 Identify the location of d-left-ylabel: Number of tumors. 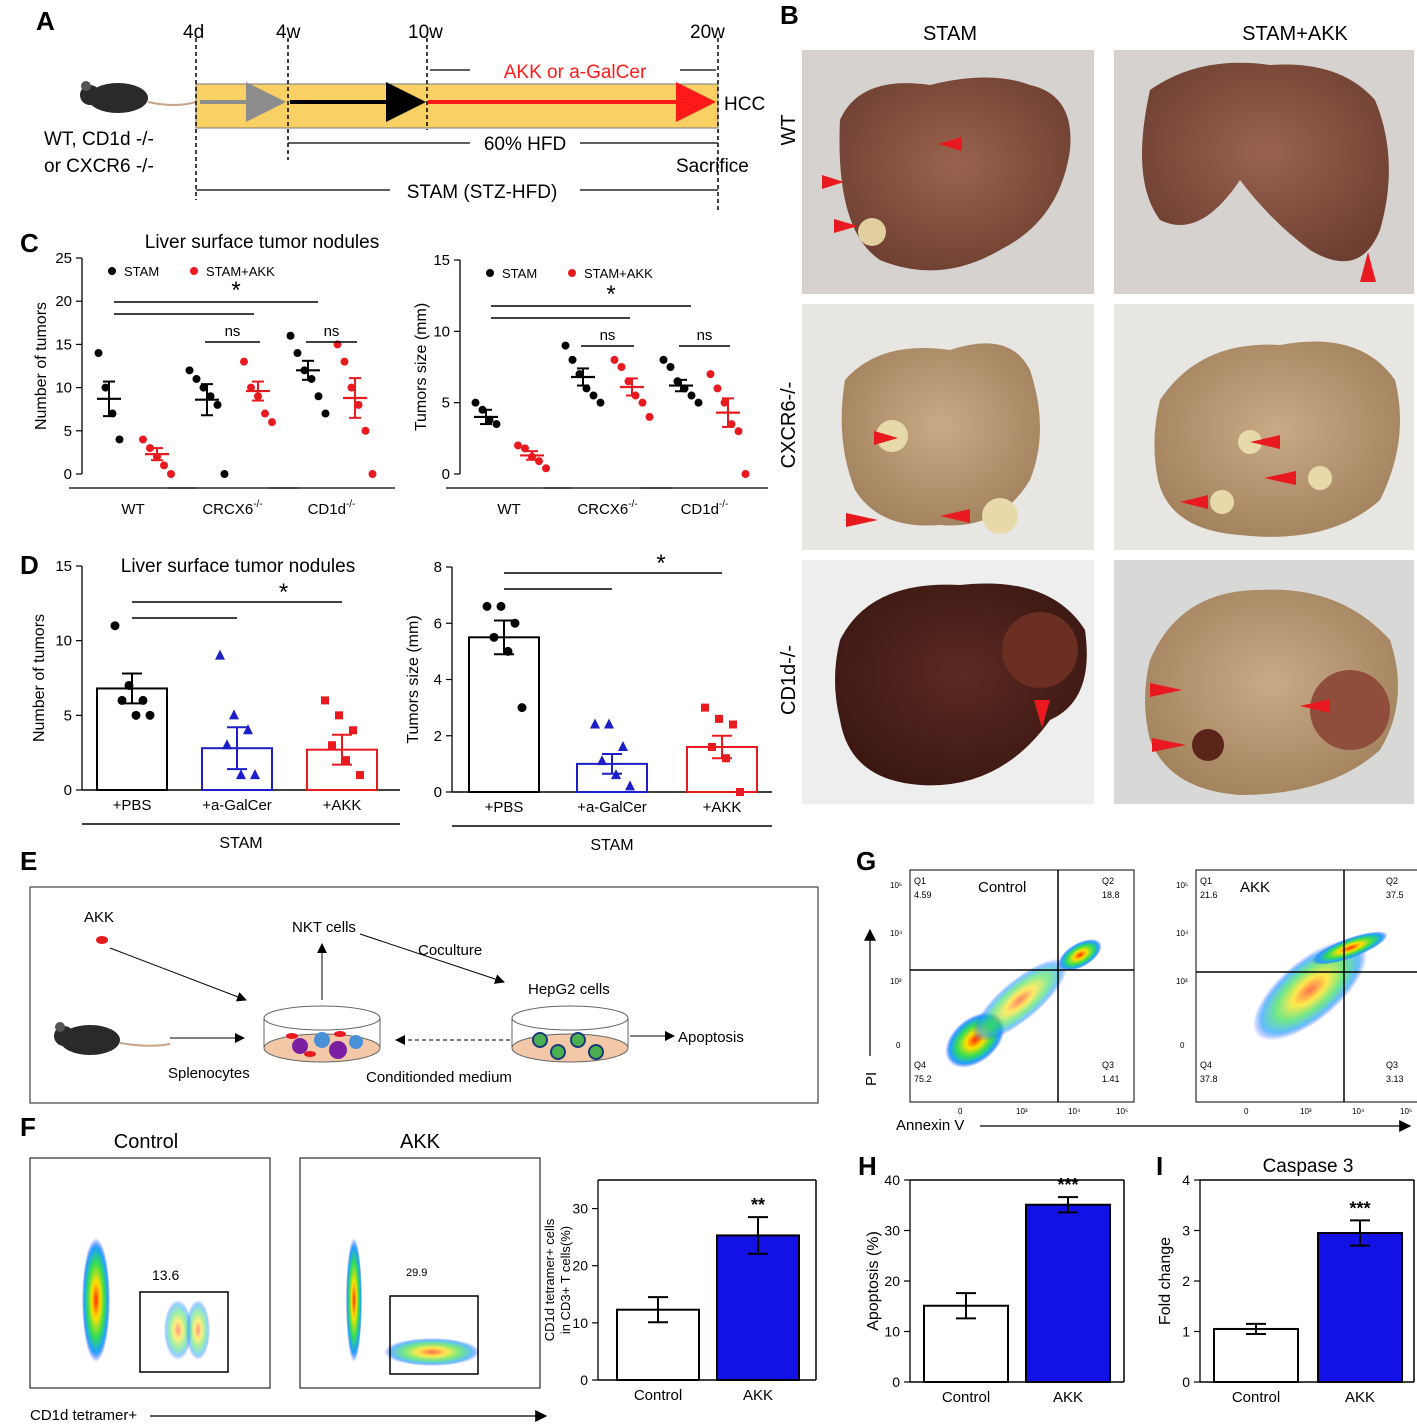
(39, 678).